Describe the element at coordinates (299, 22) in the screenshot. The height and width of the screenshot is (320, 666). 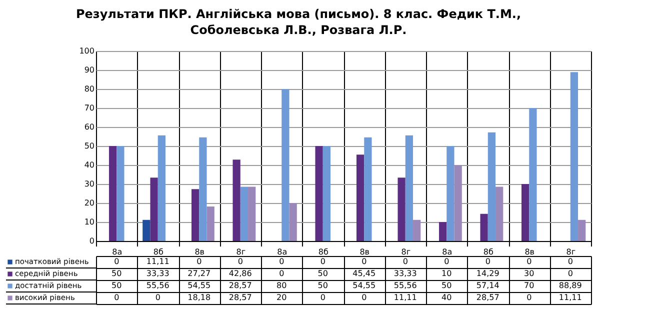
I see `chart-title: Результати ПКР. Англійська мова (письмо). 8 клас. Федик Т.М., Соболевська Л.В., Розвага Л.Р.` at that location.